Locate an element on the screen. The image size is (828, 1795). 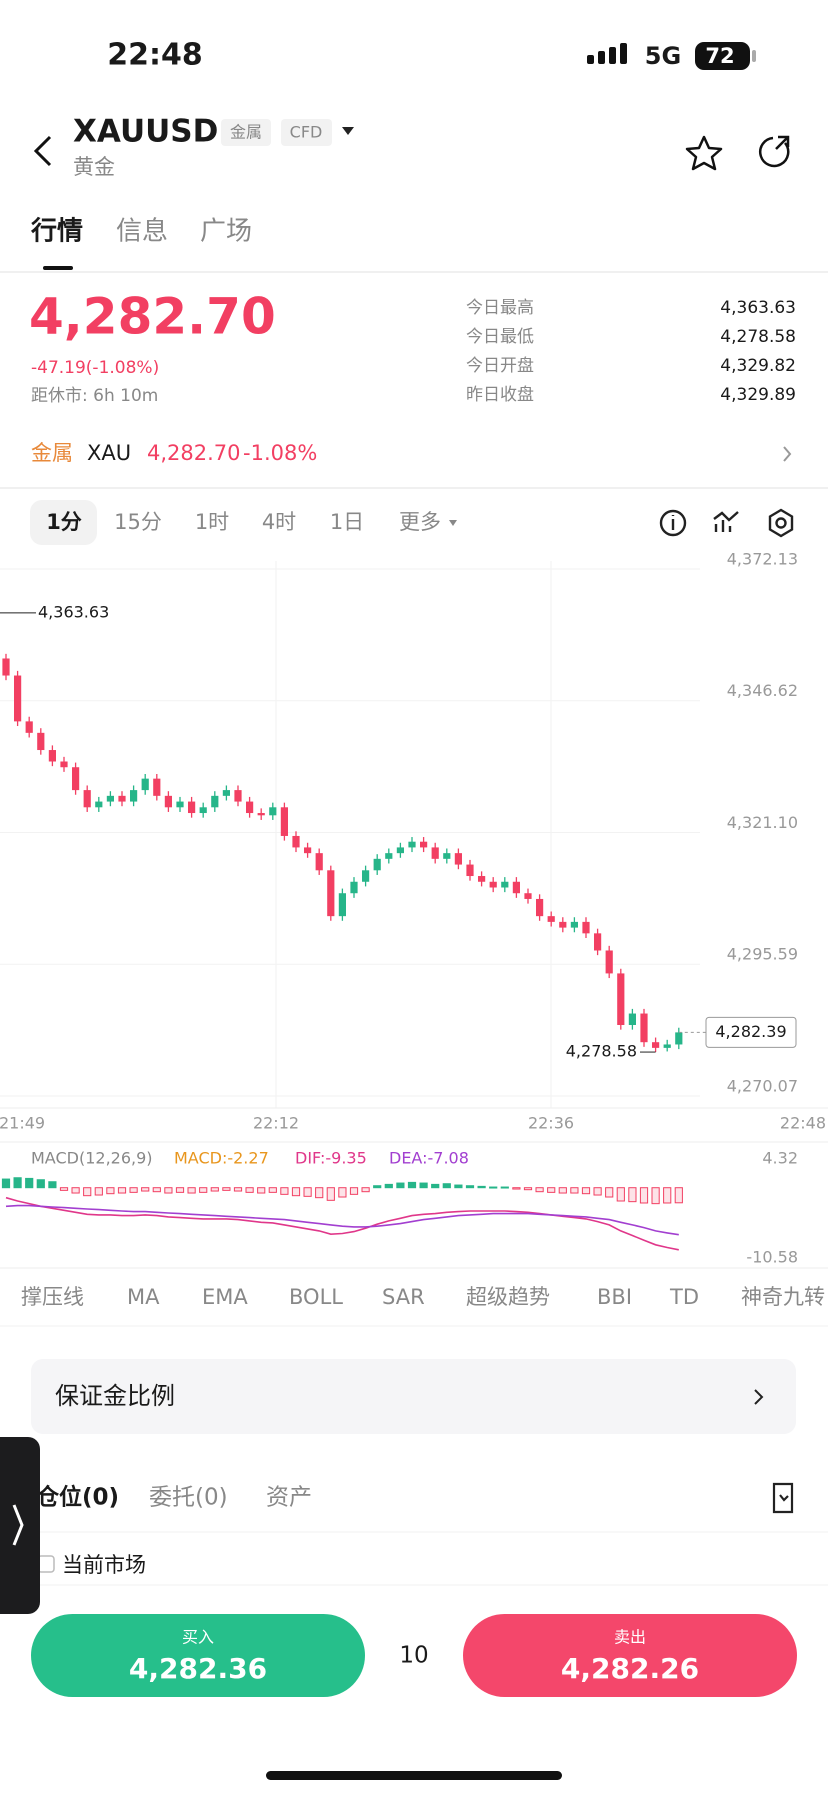
sell-button is located at coordinates (630, 1655).